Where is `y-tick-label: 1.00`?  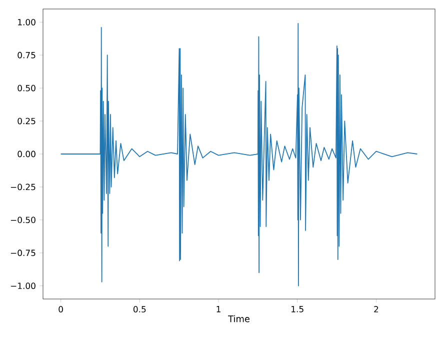
y-tick-label: 1.00 is located at coordinates (27, 22).